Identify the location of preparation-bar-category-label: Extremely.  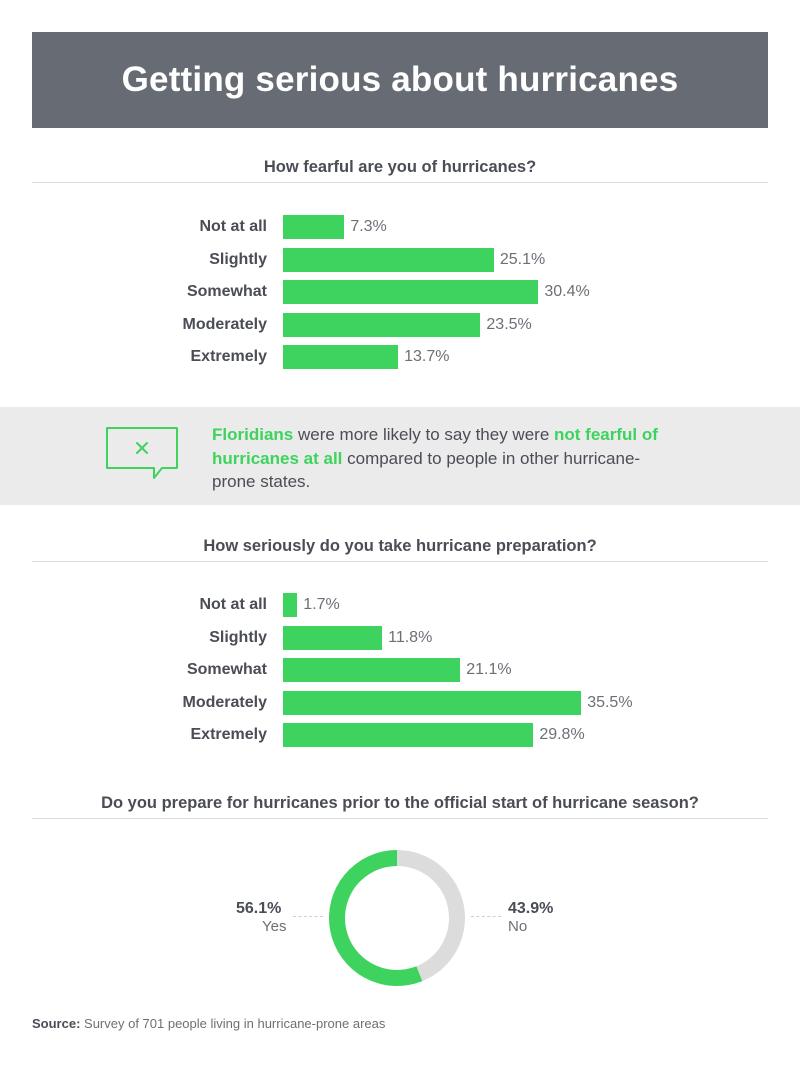
(229, 734).